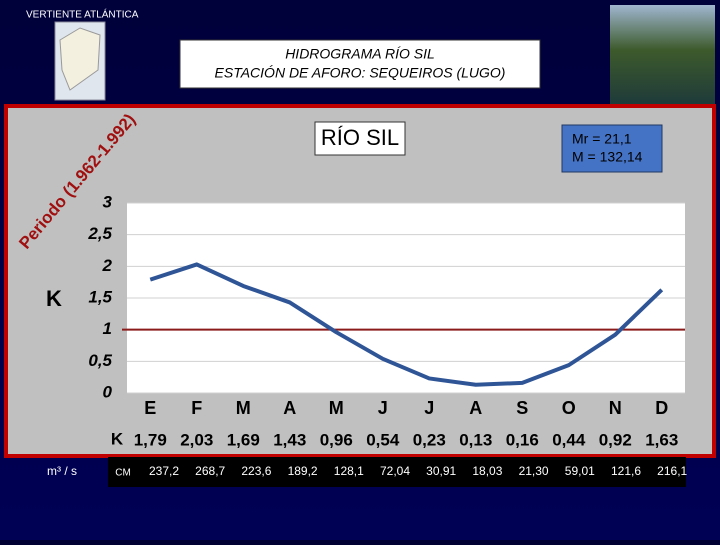 This screenshot has height=545, width=720. I want to click on flow-value: 268,7, so click(210, 471).